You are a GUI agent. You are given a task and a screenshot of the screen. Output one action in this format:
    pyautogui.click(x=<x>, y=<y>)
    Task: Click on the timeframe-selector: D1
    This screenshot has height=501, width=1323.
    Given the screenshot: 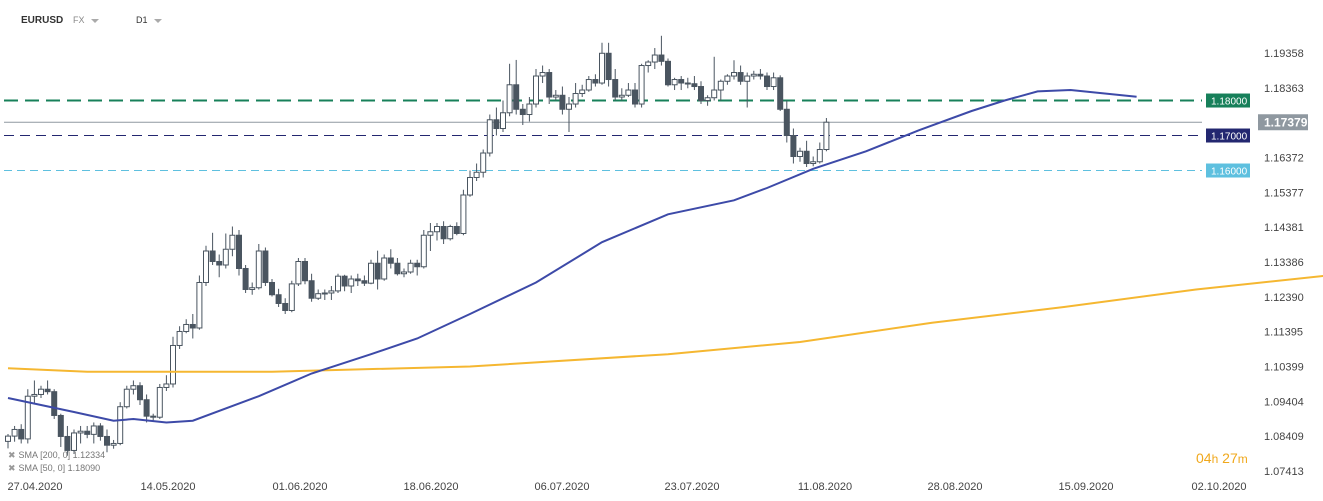 What is the action you would take?
    pyautogui.click(x=149, y=20)
    